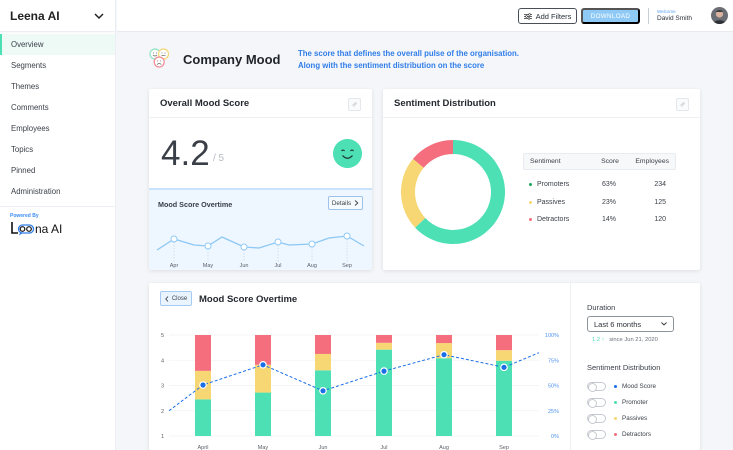 The width and height of the screenshot is (733, 450). Describe the element at coordinates (551, 202) in the screenshot. I see `sentiment-name: Passives` at that location.